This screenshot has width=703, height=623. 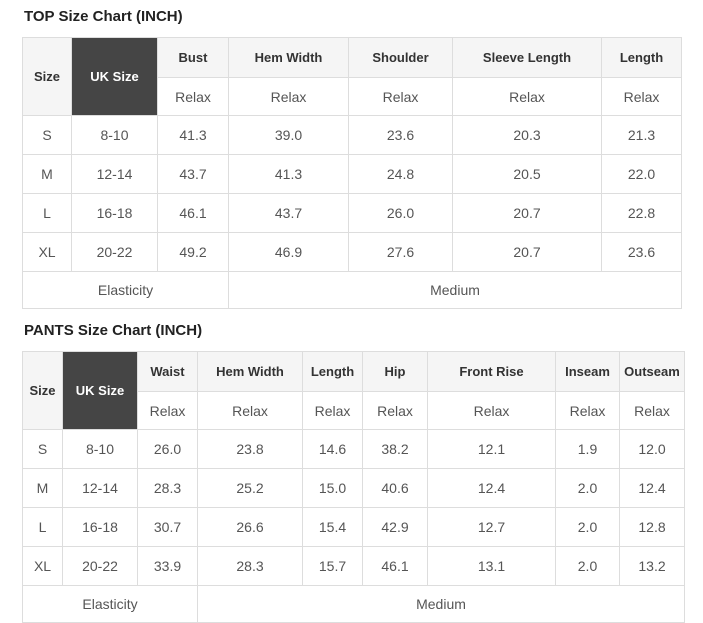 What do you see at coordinates (395, 410) in the screenshot?
I see `fit-label-hip: Relax` at bounding box center [395, 410].